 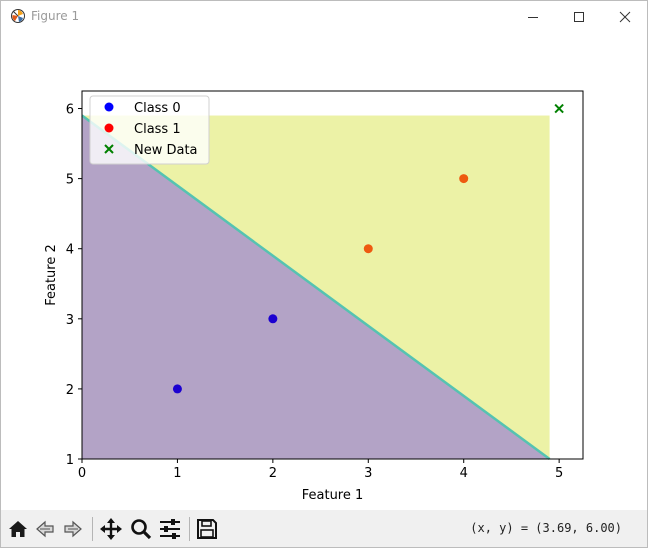 I want to click on zoom-button, so click(x=141, y=529).